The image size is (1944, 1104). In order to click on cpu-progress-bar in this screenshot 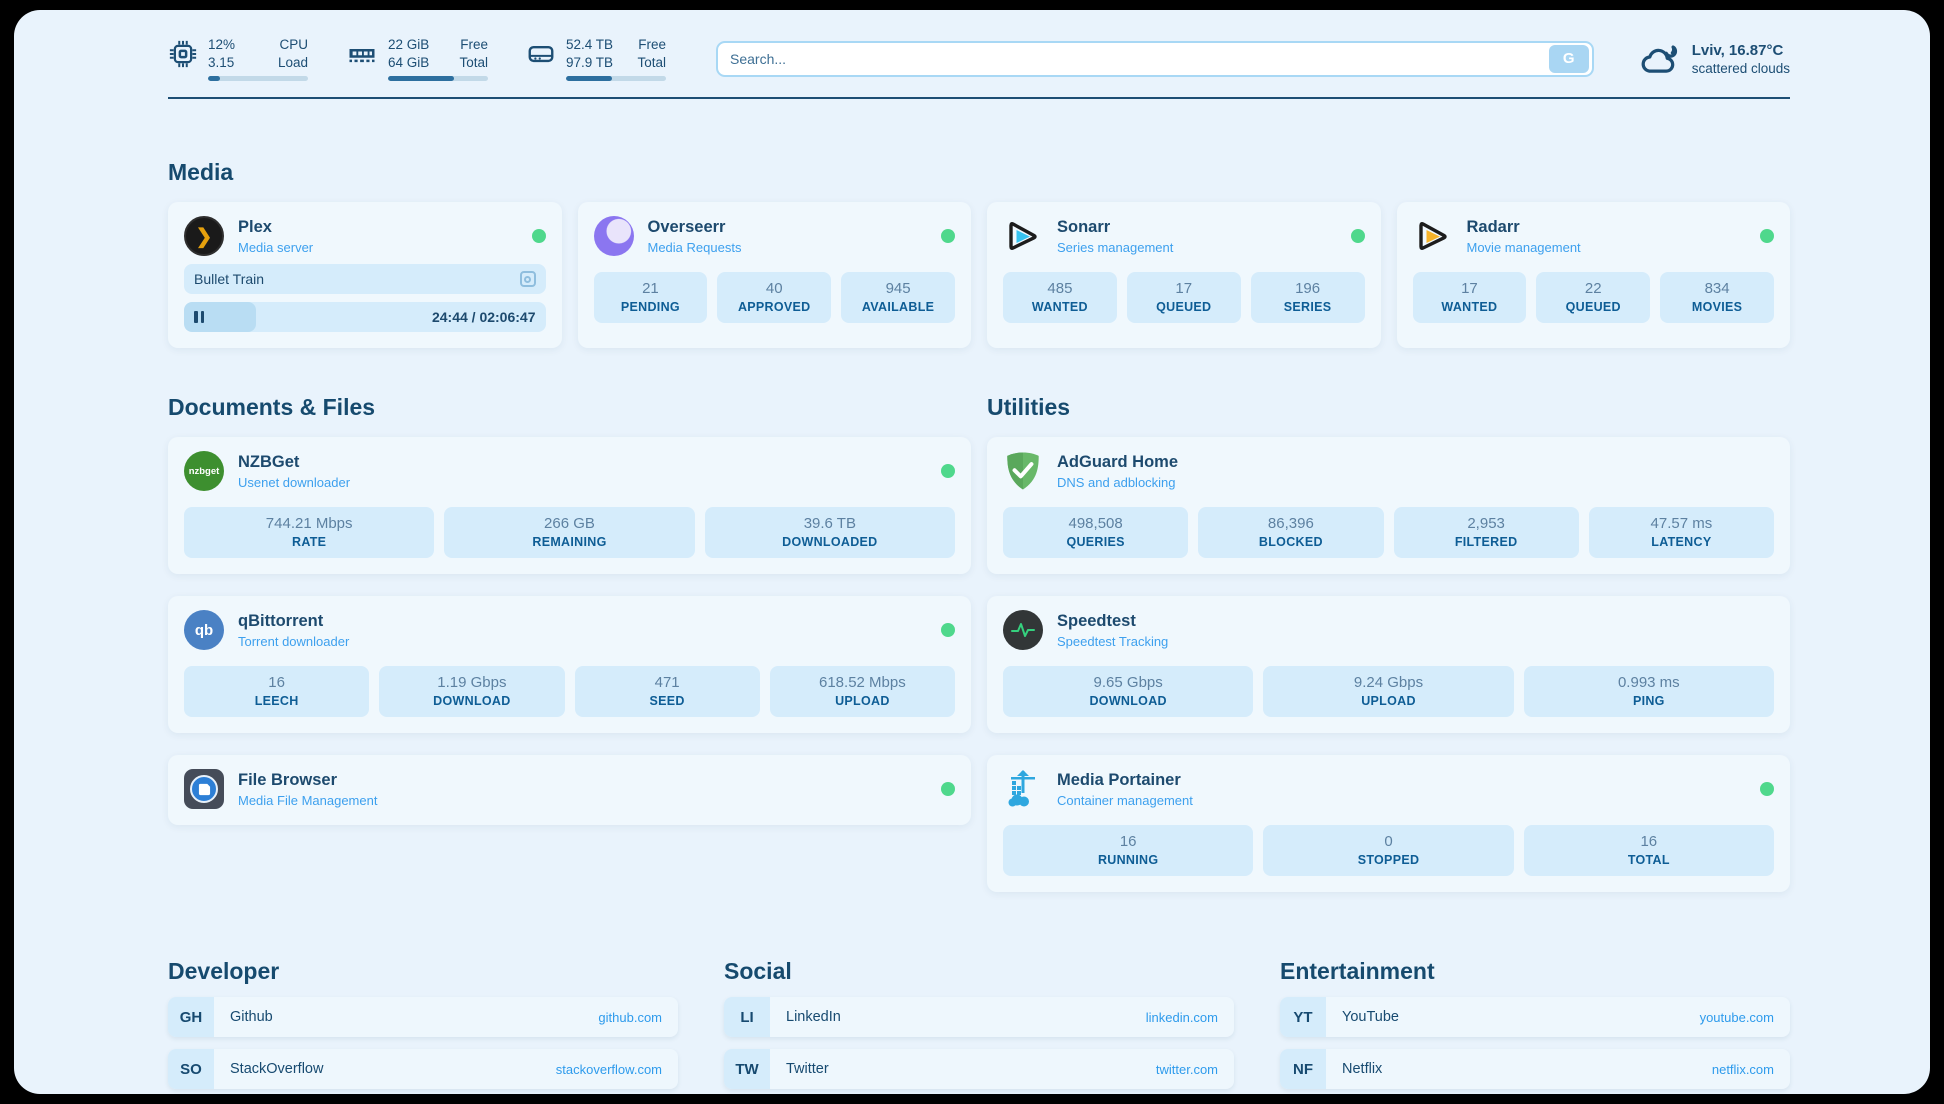, I will do `click(258, 79)`.